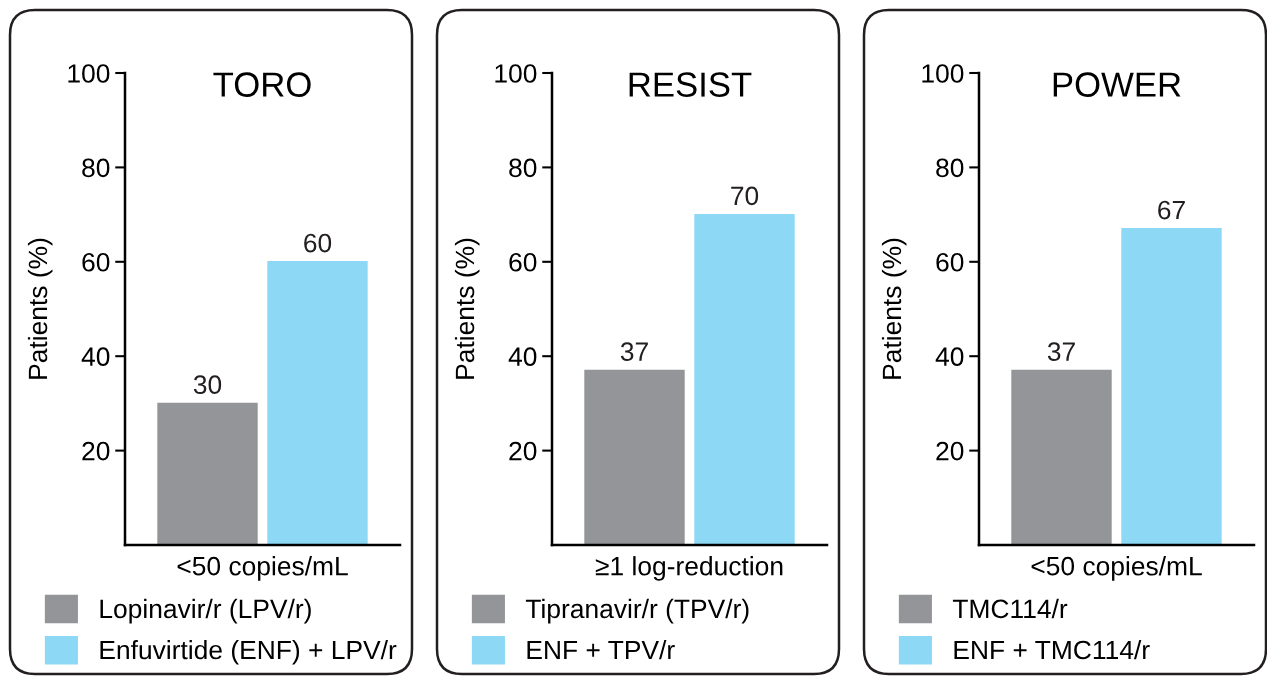  What do you see at coordinates (690, 84) in the screenshot?
I see `chart-title: RESIST` at bounding box center [690, 84].